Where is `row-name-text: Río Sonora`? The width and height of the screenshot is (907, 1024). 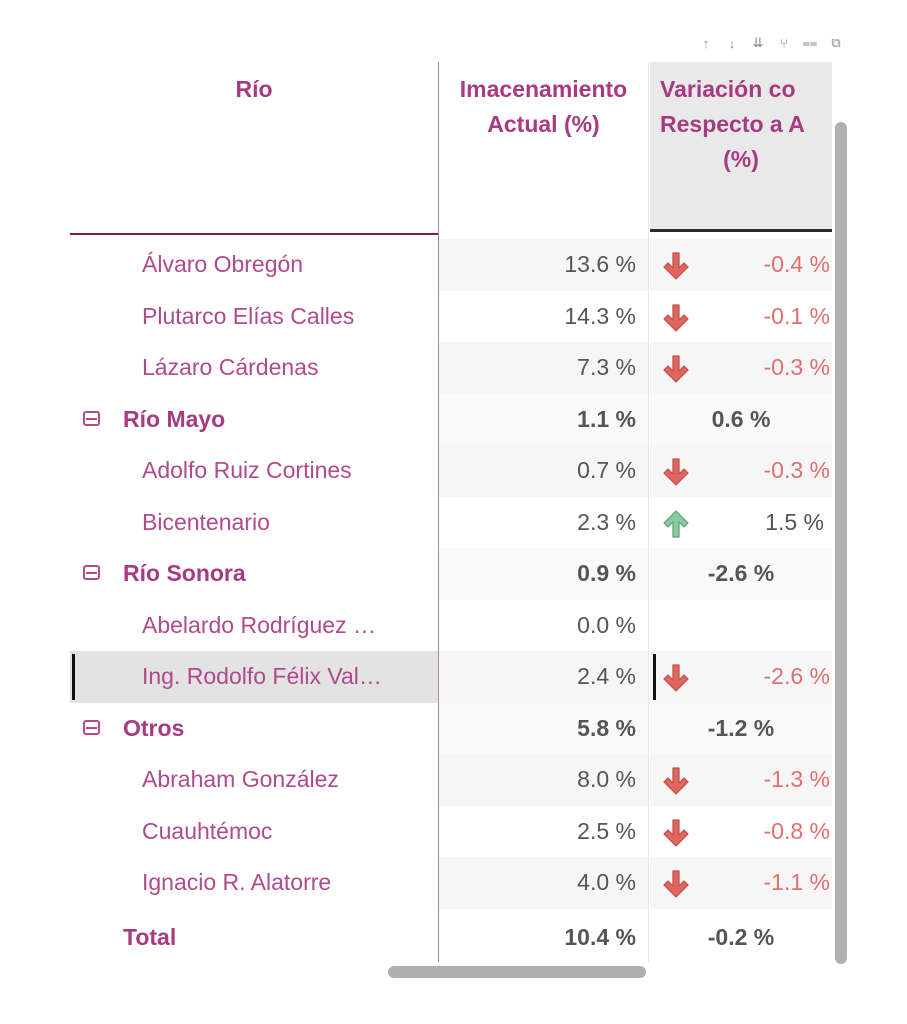 row-name-text: Río Sonora is located at coordinates (184, 573).